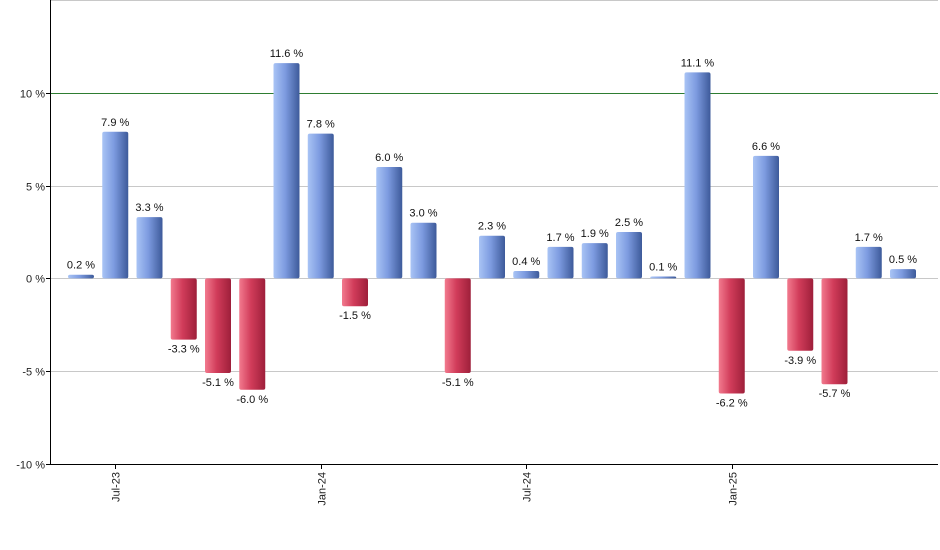 Image resolution: width=940 pixels, height=550 pixels. What do you see at coordinates (115, 123) in the screenshot?
I see `data-label-1: 7.9 %` at bounding box center [115, 123].